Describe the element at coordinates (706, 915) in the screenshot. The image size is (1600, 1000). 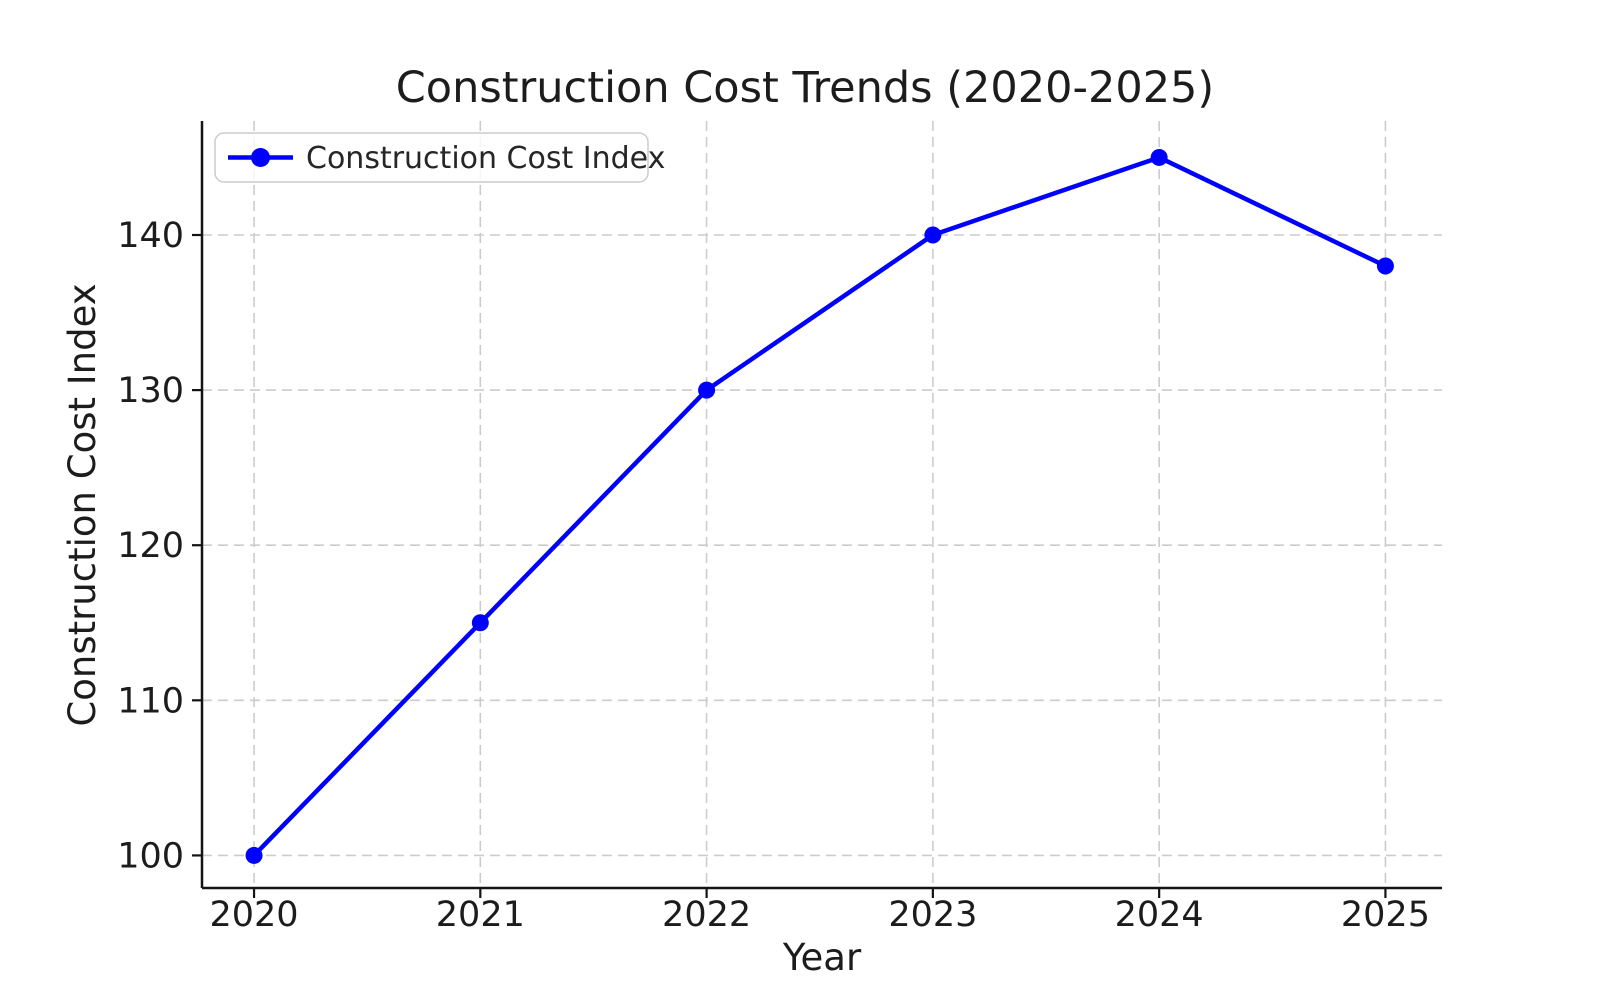
I see `x-tick-label: 2022` at that location.